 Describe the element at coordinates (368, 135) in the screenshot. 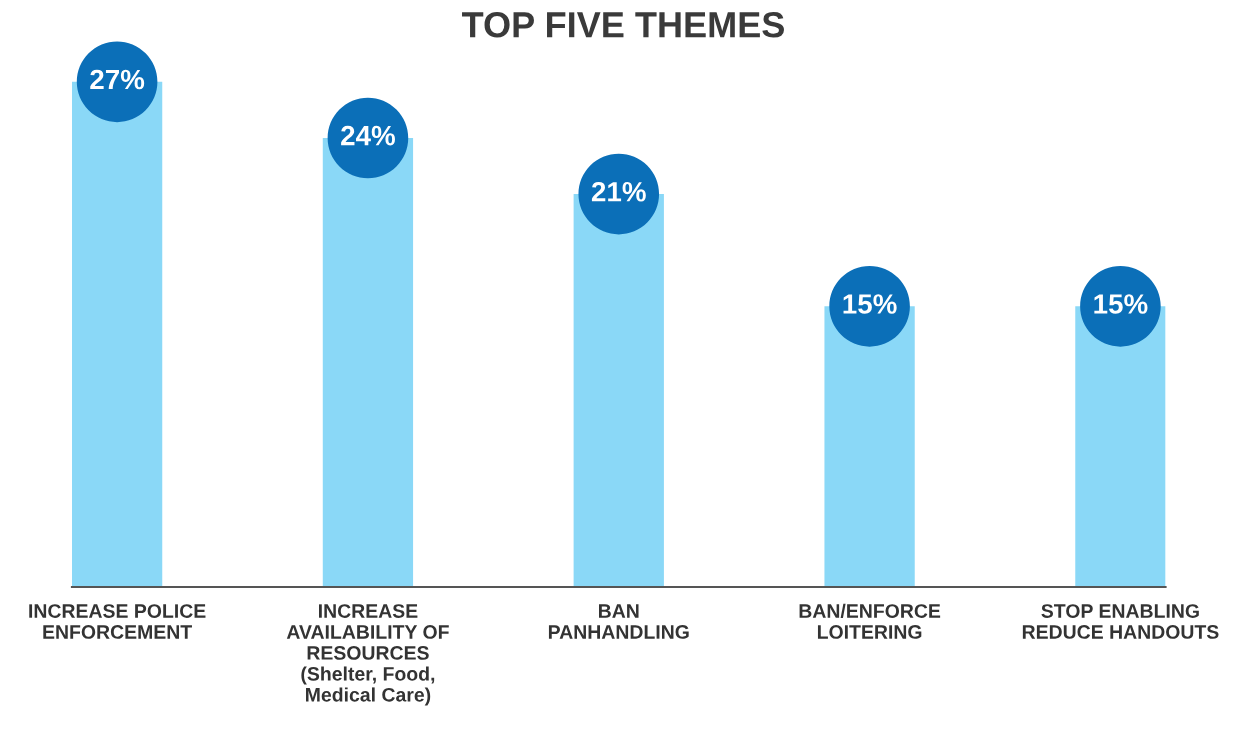

I see `data-label: 24%` at that location.